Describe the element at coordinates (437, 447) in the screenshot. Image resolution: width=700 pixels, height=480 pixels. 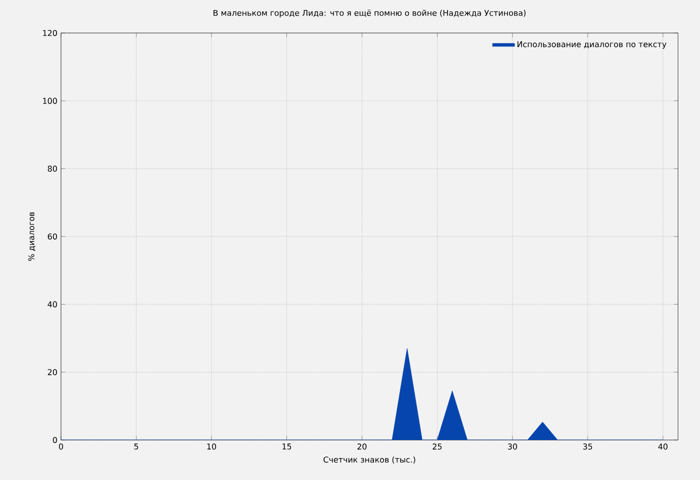
I see `x-tick-label: 25` at that location.